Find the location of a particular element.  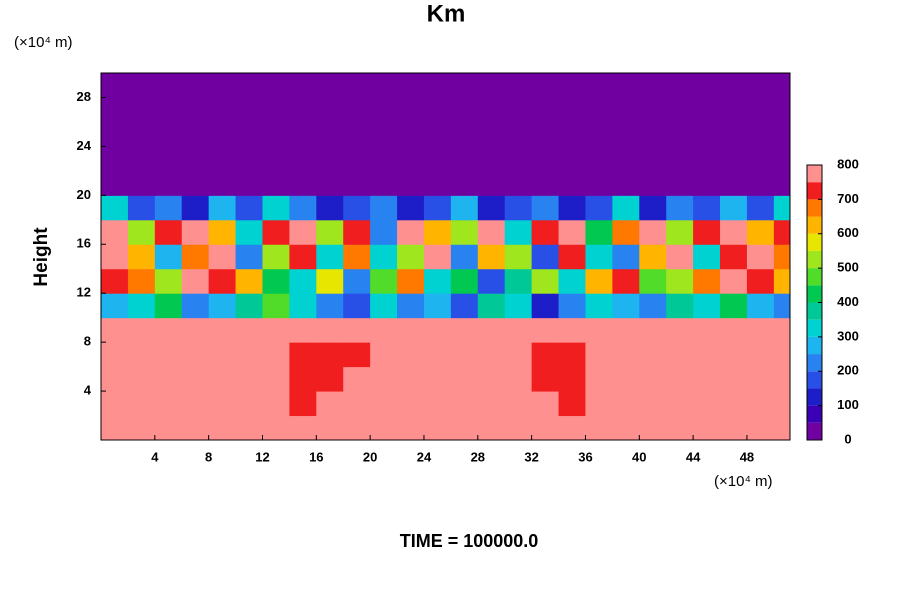

x-tick-label: 20 is located at coordinates (370, 456).